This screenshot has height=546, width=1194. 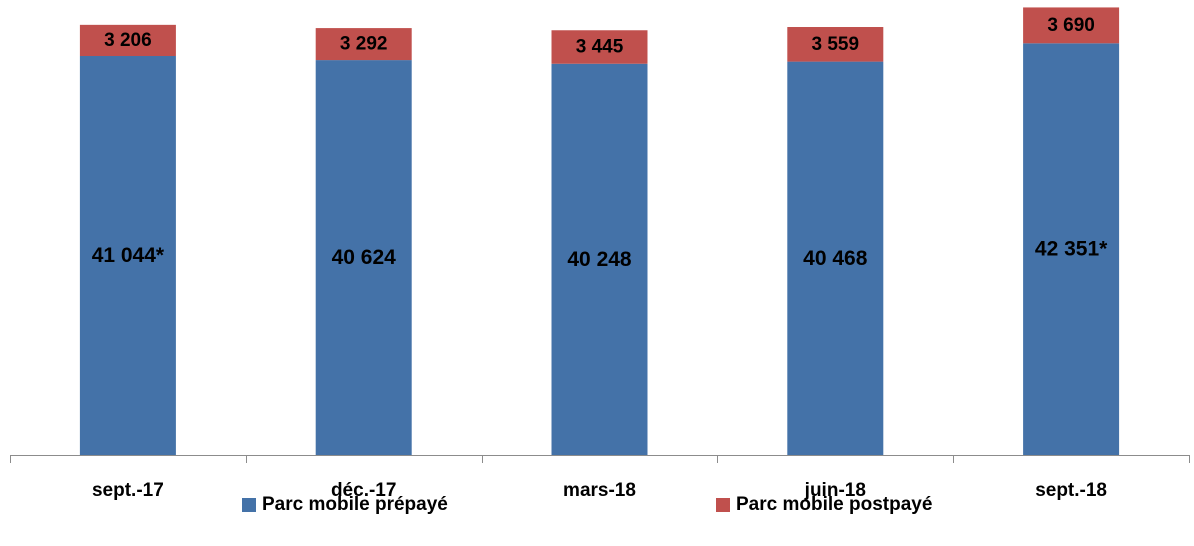 I want to click on data-label-postpaid-2: 3 445, so click(x=600, y=47).